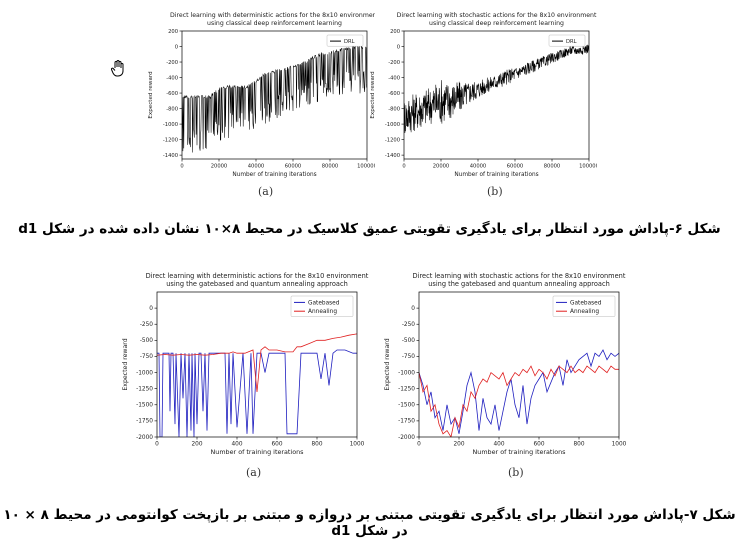 This screenshot has width=739, height=539. Describe the element at coordinates (495, 191) in the screenshot. I see `fig6b-label: (b)` at that location.